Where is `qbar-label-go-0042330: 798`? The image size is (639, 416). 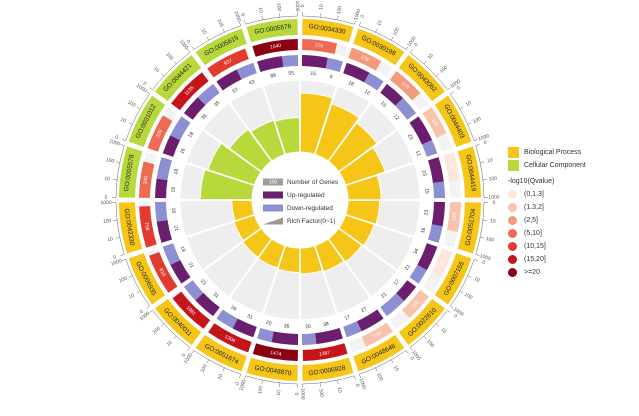 qbar-label-go-0042330: 798 is located at coordinates (146, 226).